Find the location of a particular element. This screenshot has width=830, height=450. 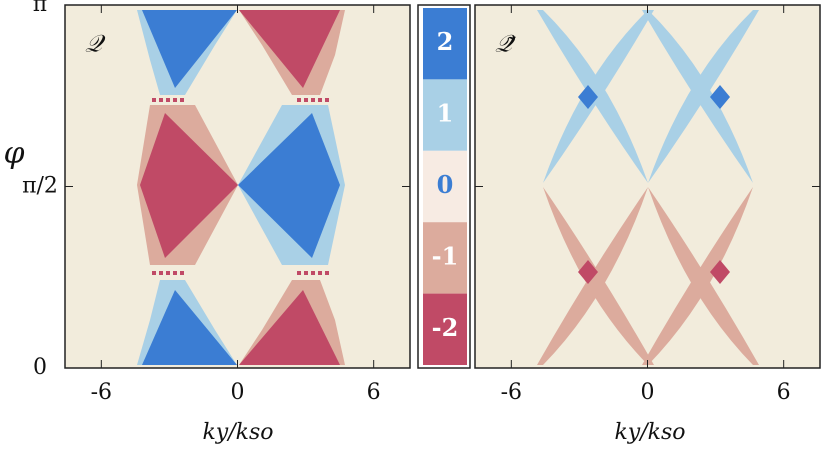

panel-label: 𝒬 is located at coordinates (95, 44).